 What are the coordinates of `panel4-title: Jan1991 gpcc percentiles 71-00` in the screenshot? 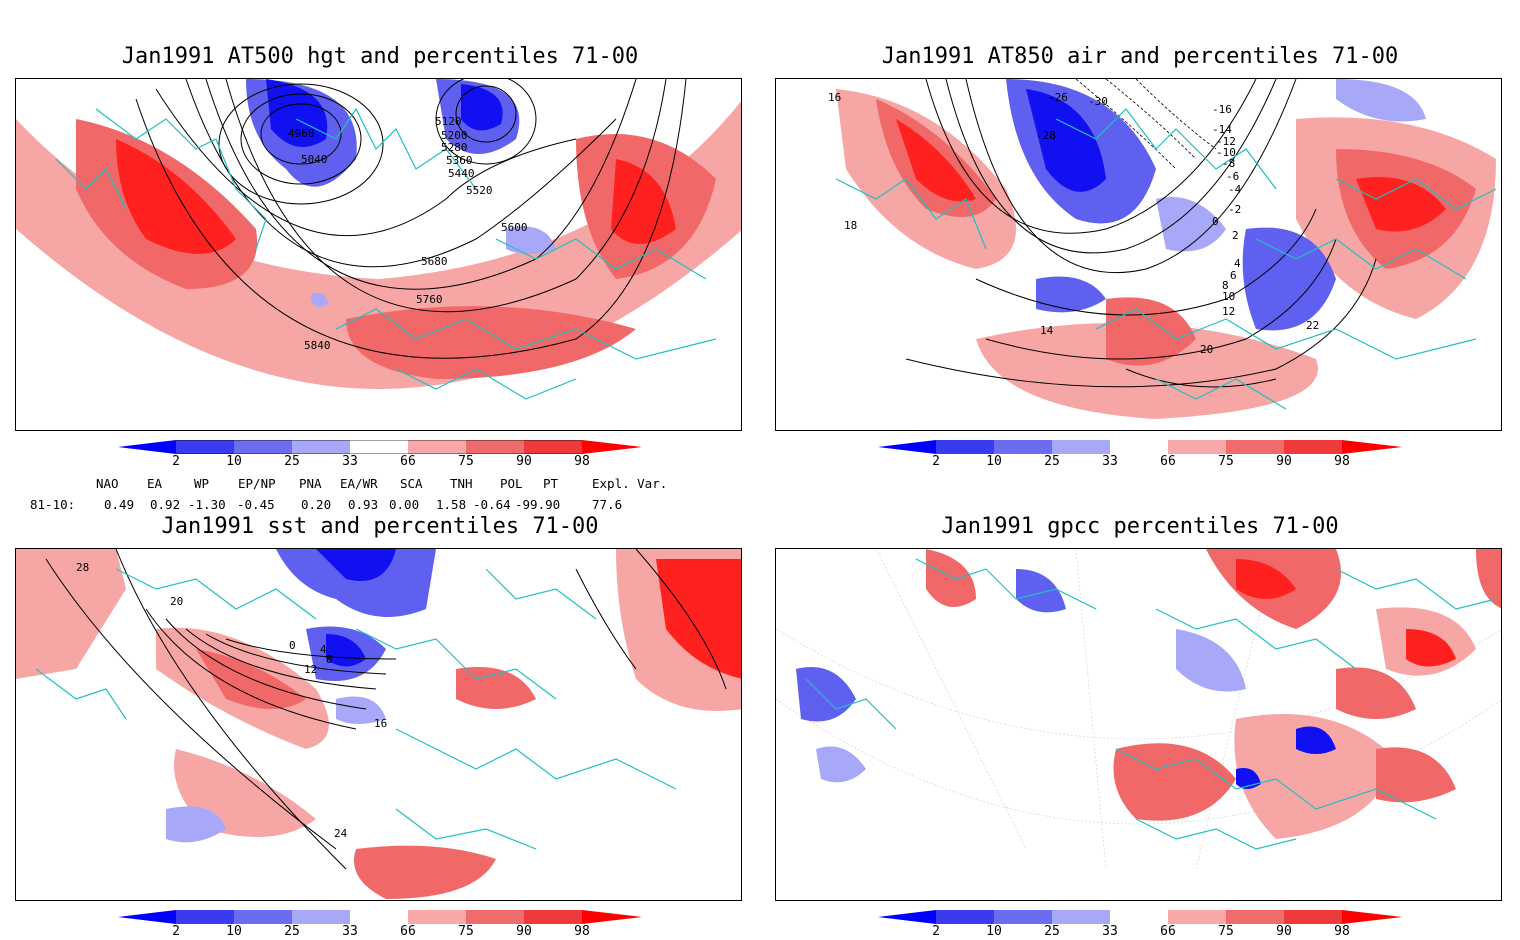 It's located at (1140, 526).